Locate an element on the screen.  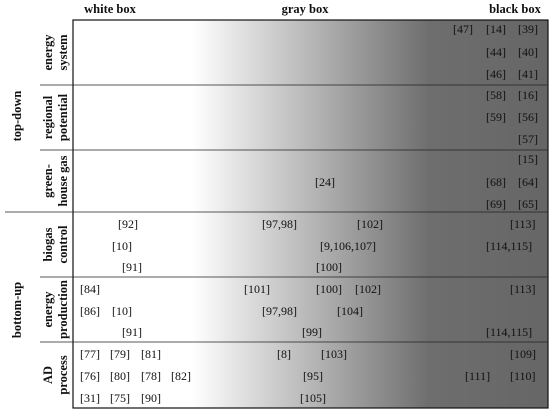
row-label: house gas is located at coordinates (63, 180).